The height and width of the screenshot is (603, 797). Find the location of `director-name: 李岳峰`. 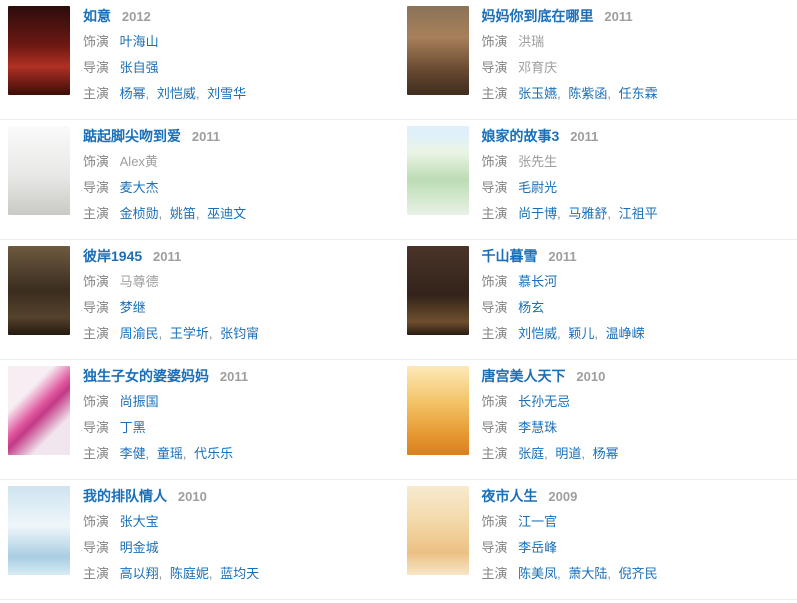

director-name: 李岳峰 is located at coordinates (538, 547).